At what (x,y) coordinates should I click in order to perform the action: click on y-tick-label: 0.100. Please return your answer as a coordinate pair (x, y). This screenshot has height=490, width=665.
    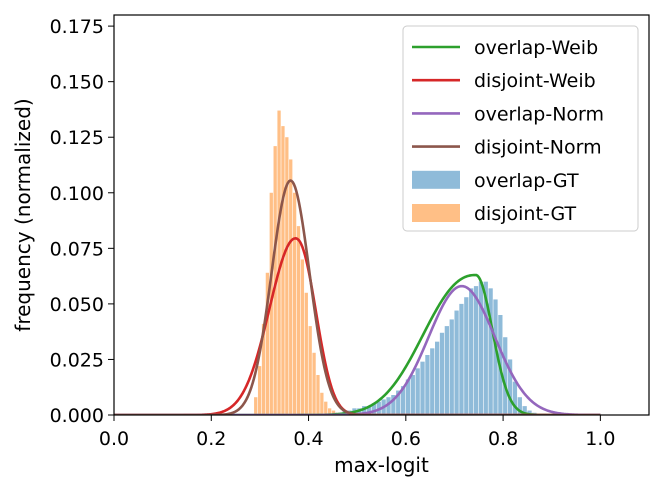
    Looking at the image, I should click on (77, 194).